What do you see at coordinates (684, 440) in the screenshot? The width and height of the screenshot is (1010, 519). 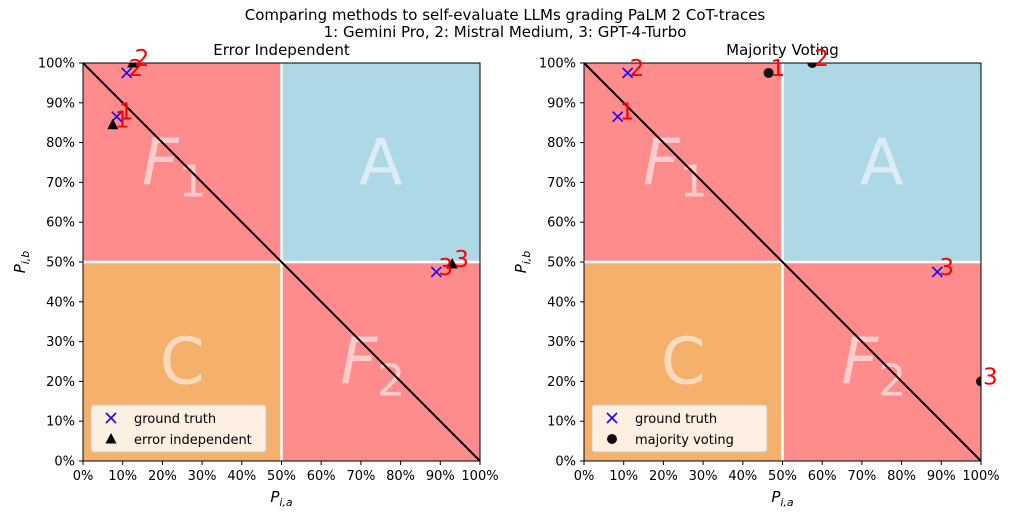 I see `legend-entry: majority voting` at bounding box center [684, 440].